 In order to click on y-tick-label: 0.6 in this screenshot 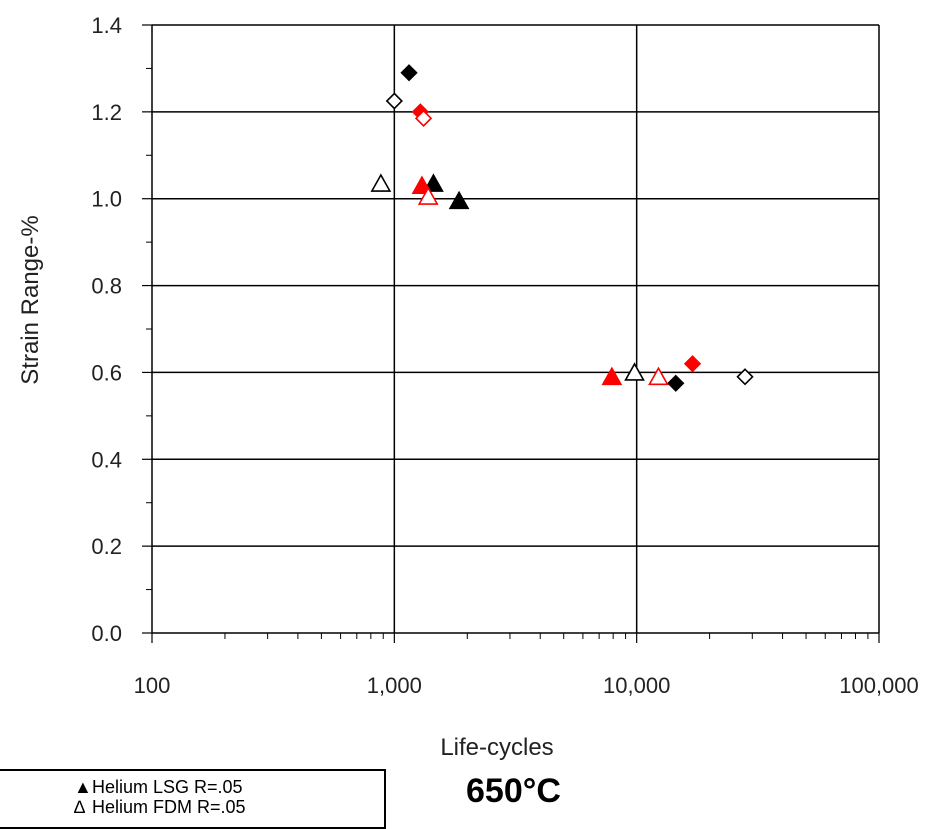, I will do `click(106, 372)`.